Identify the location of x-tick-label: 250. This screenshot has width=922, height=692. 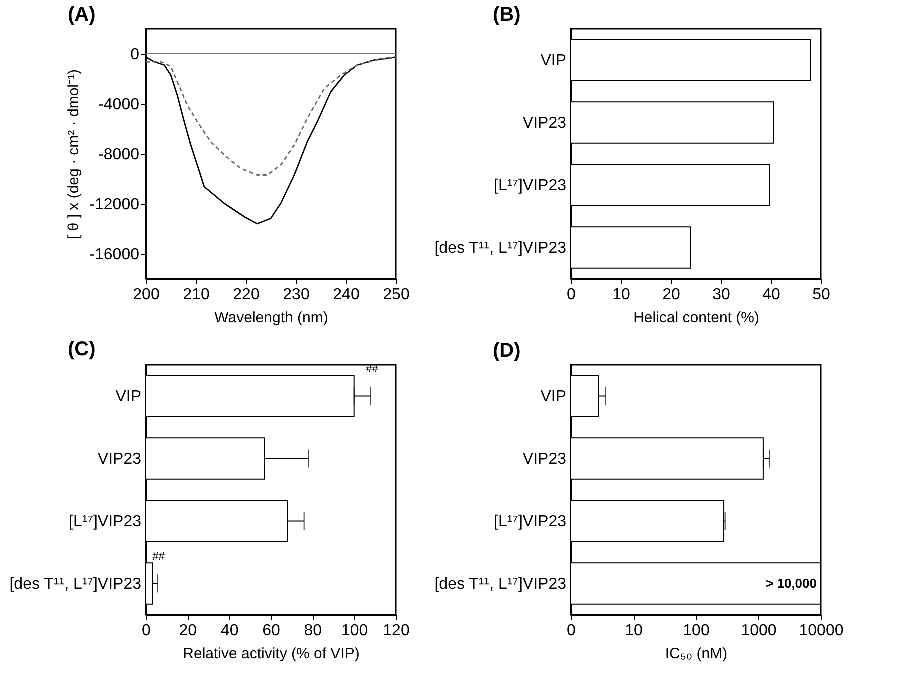
(396, 295).